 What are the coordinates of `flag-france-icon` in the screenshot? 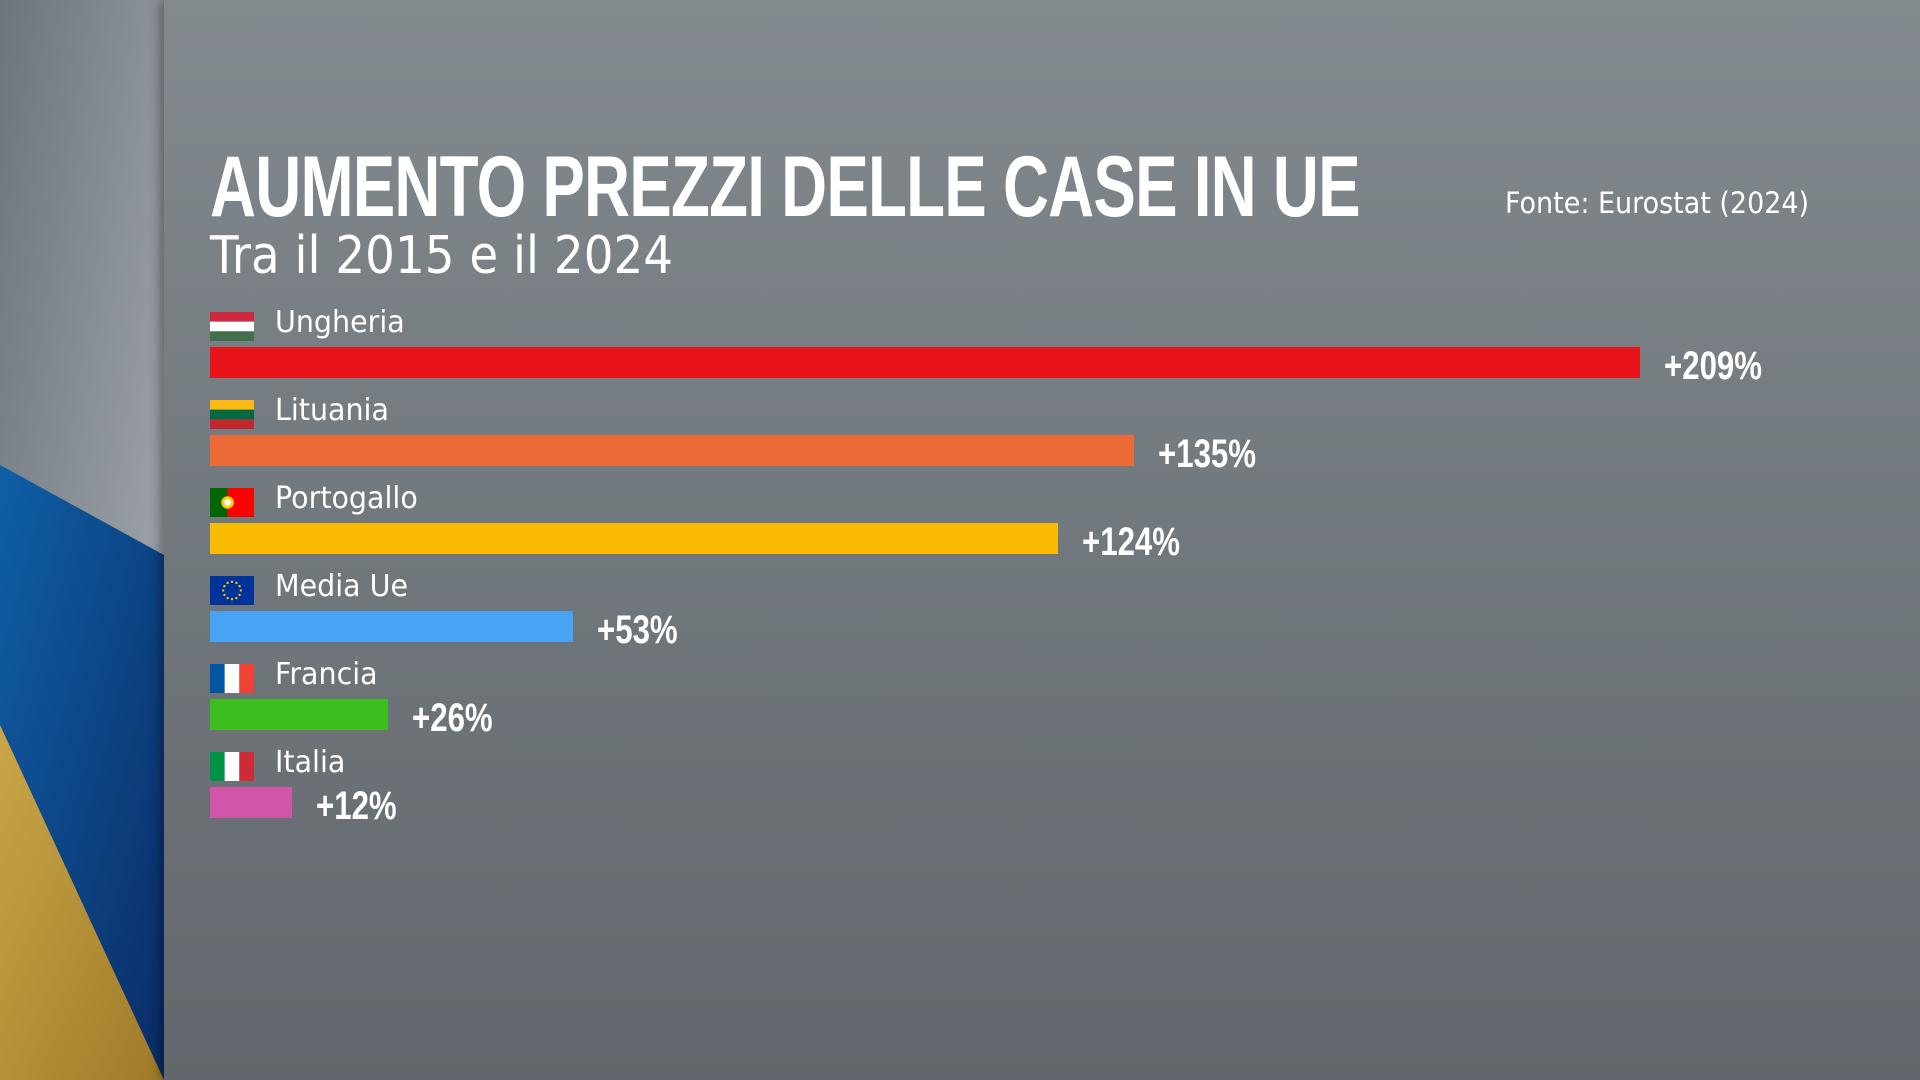 It's located at (232, 678).